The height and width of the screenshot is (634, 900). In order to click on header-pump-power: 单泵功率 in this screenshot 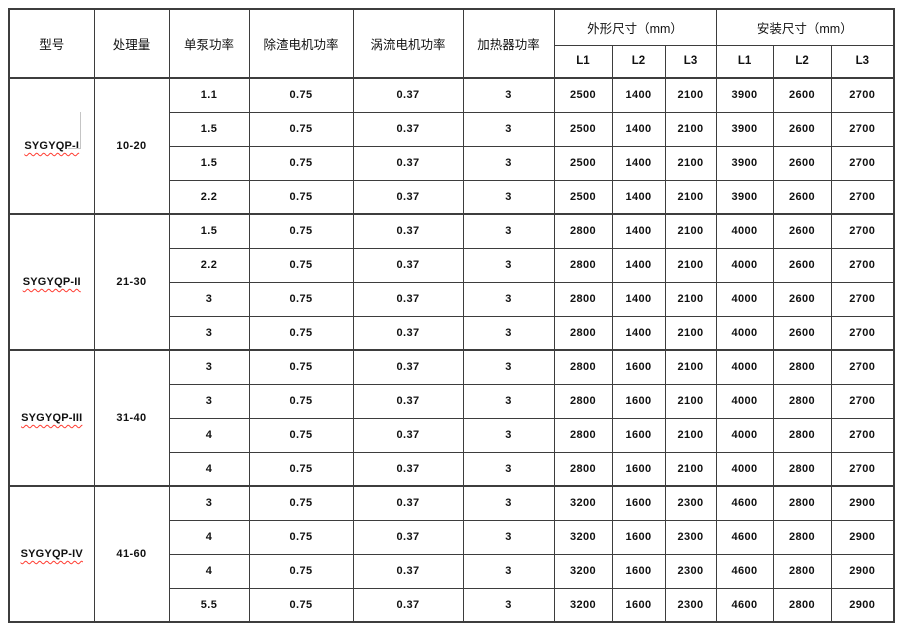, I will do `click(209, 43)`.